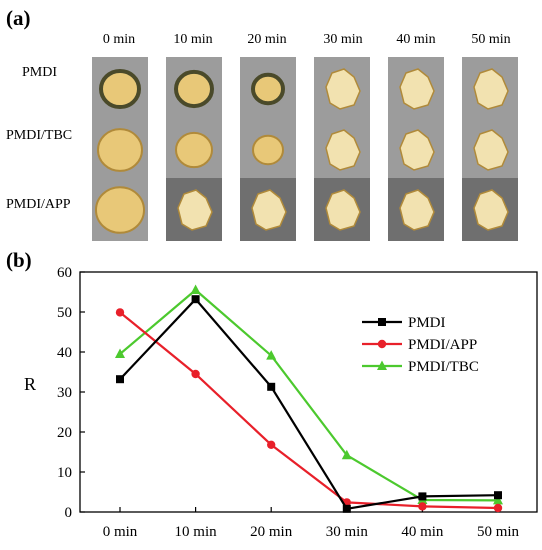 This screenshot has width=542, height=550. Describe the element at coordinates (196, 532) in the screenshot. I see `x-tick-label: 10 min` at that location.